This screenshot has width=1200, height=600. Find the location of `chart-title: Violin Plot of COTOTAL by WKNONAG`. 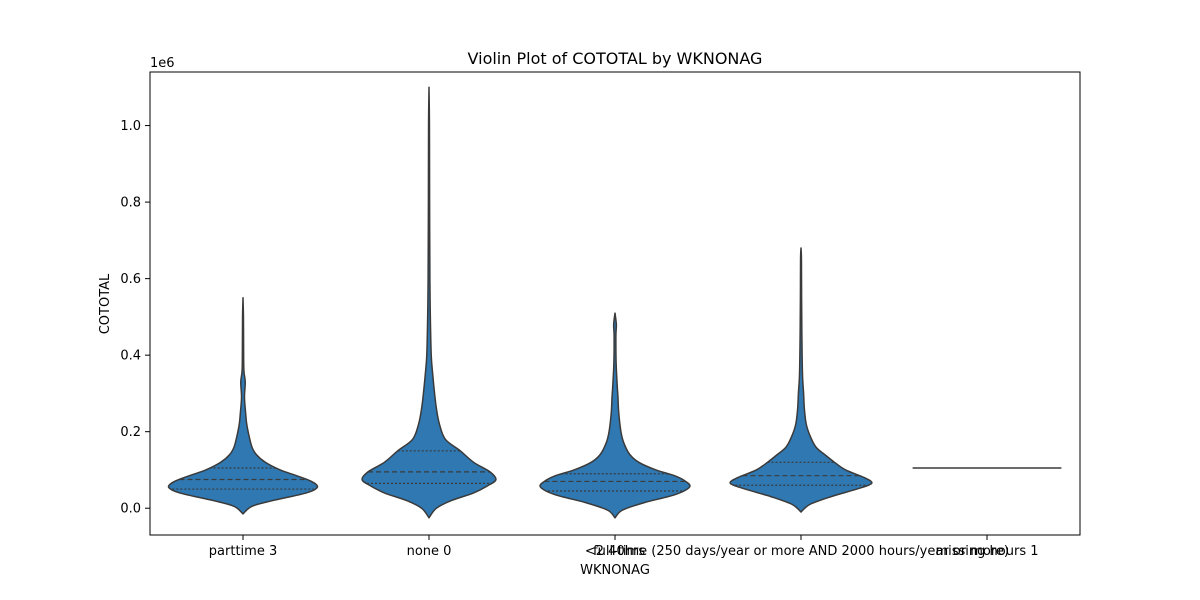

chart-title: Violin Plot of COTOTAL by WKNONAG is located at coordinates (615, 58).